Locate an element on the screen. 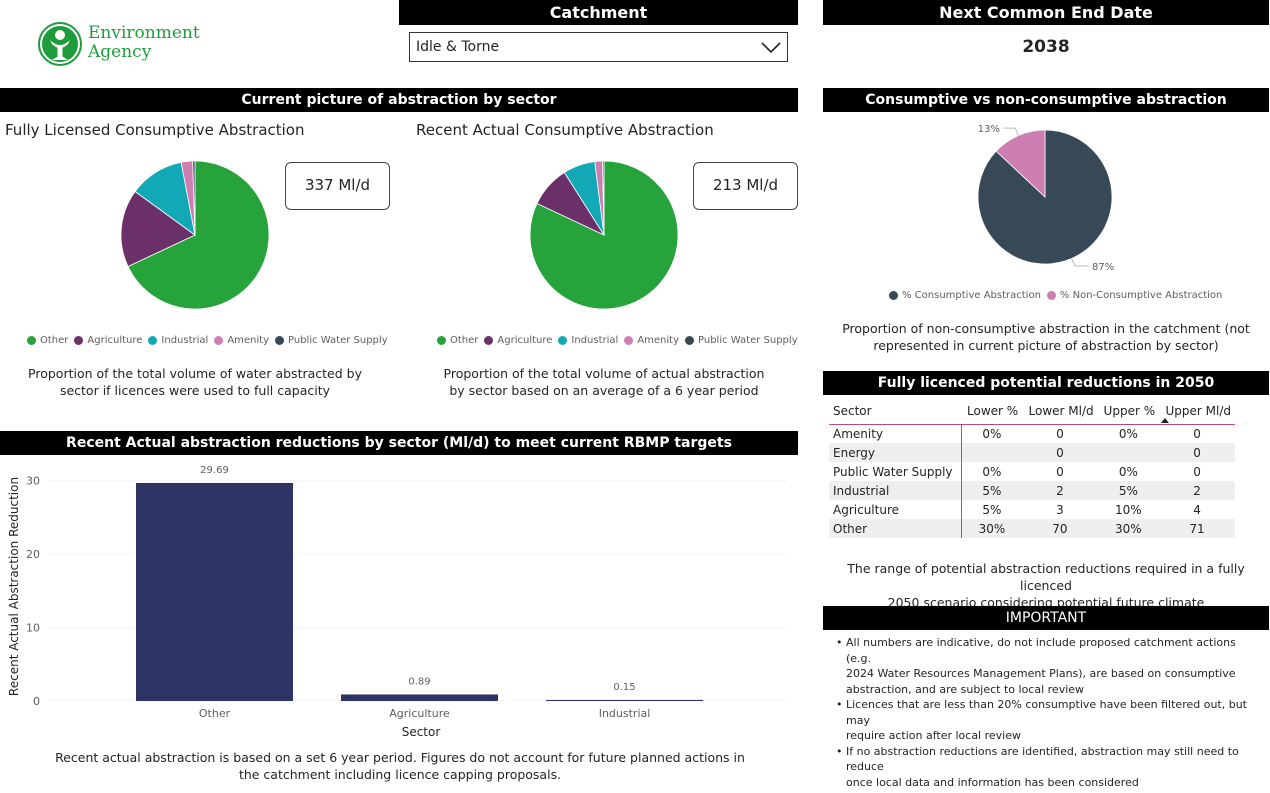  table-cell-value: 10% is located at coordinates (1128, 509).